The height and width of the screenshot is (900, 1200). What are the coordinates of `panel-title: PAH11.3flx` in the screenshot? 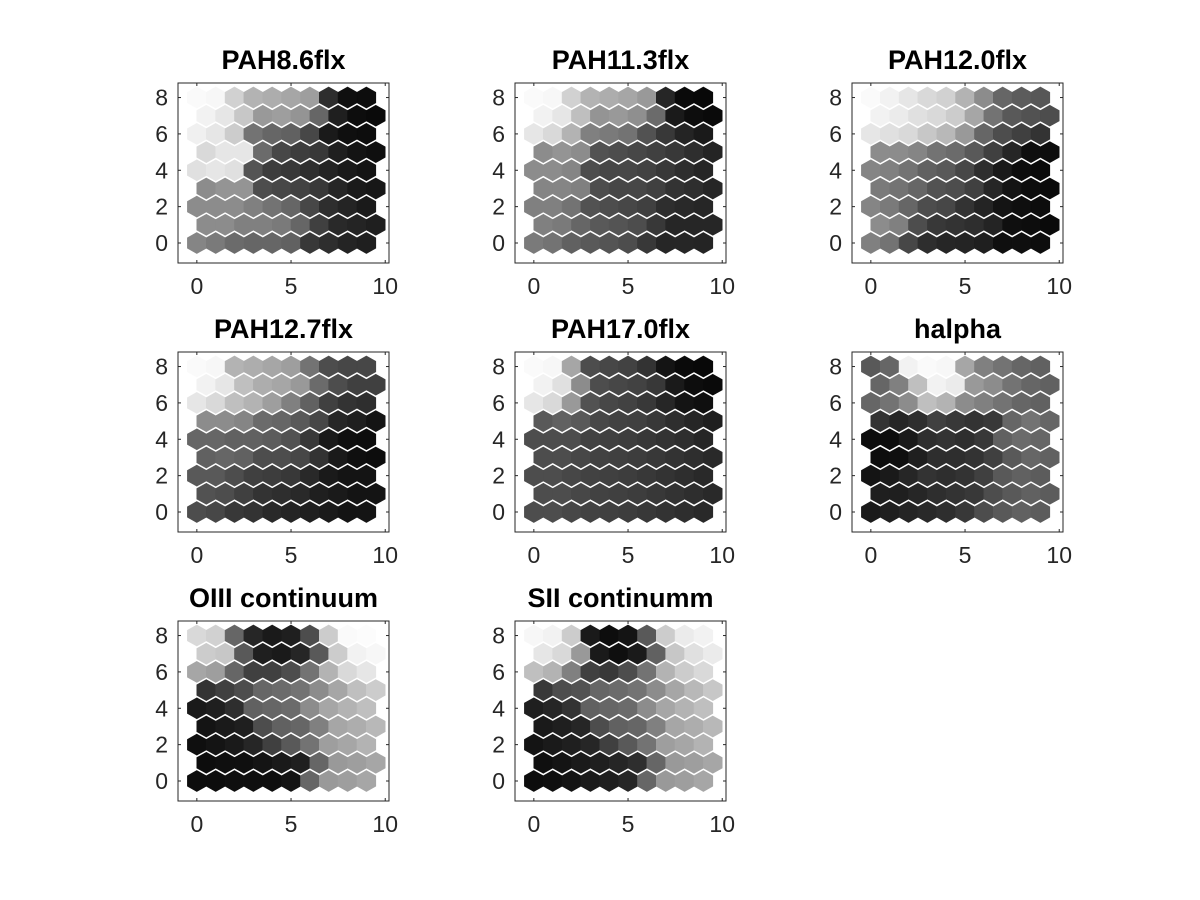 It's located at (621, 60).